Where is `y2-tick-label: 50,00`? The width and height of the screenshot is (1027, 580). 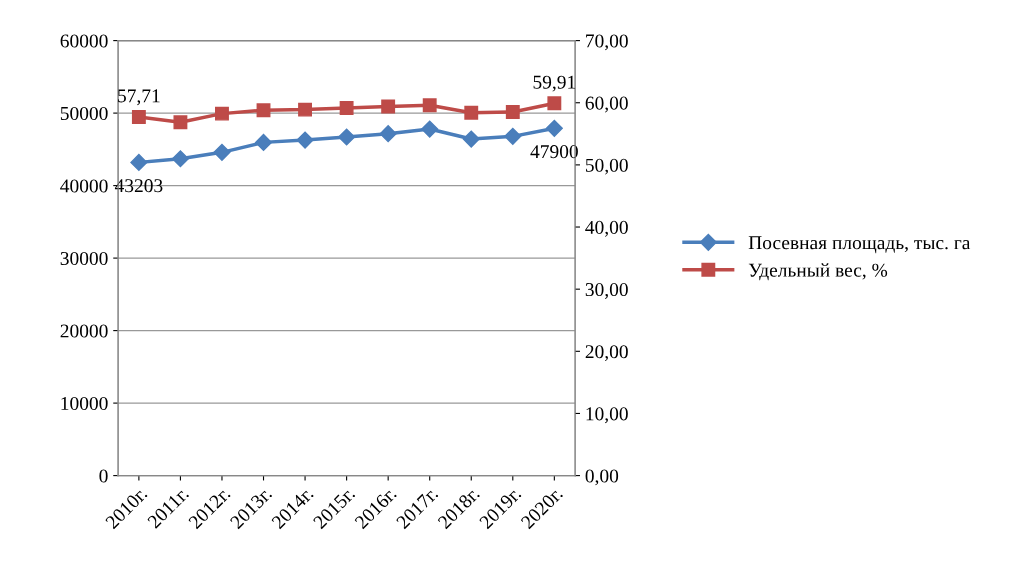 y2-tick-label: 50,00 is located at coordinates (606, 166).